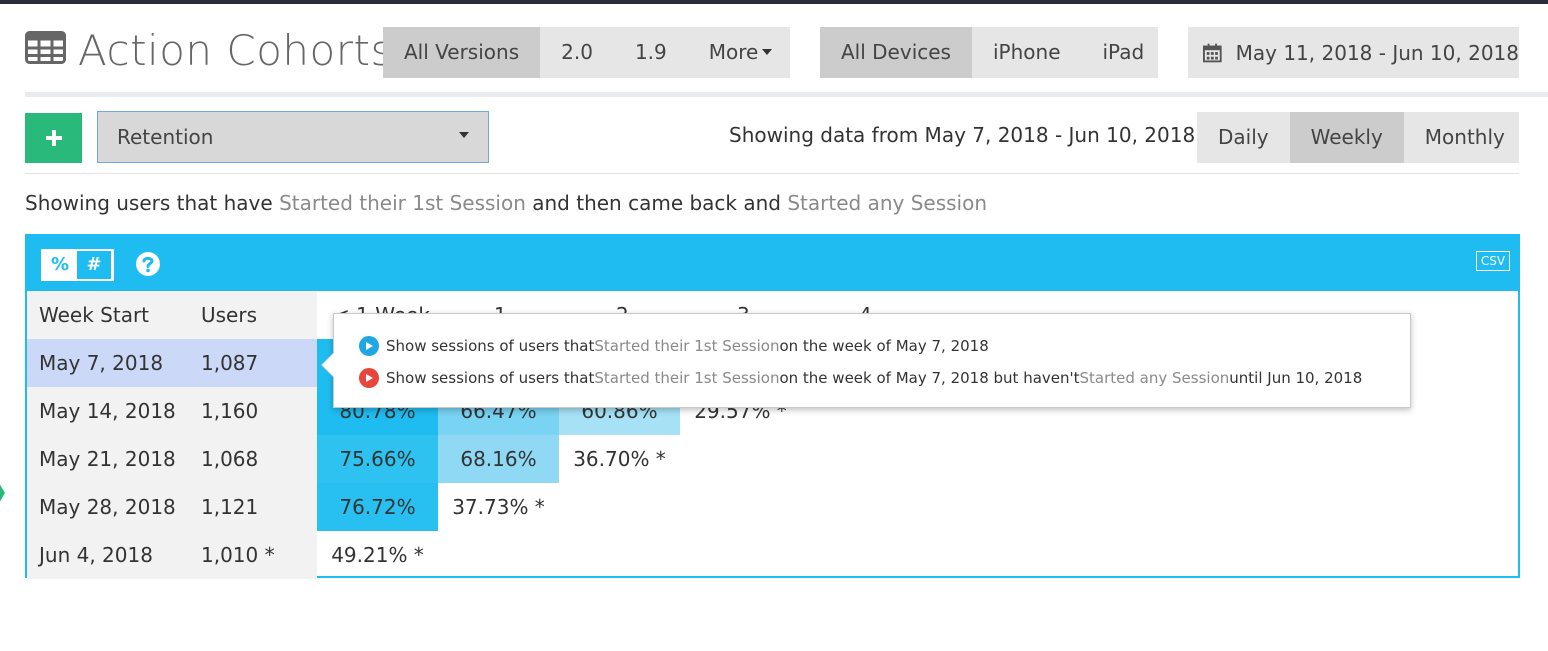 The width and height of the screenshot is (1548, 651). I want to click on version-option-1-9: 1.9, so click(650, 52).